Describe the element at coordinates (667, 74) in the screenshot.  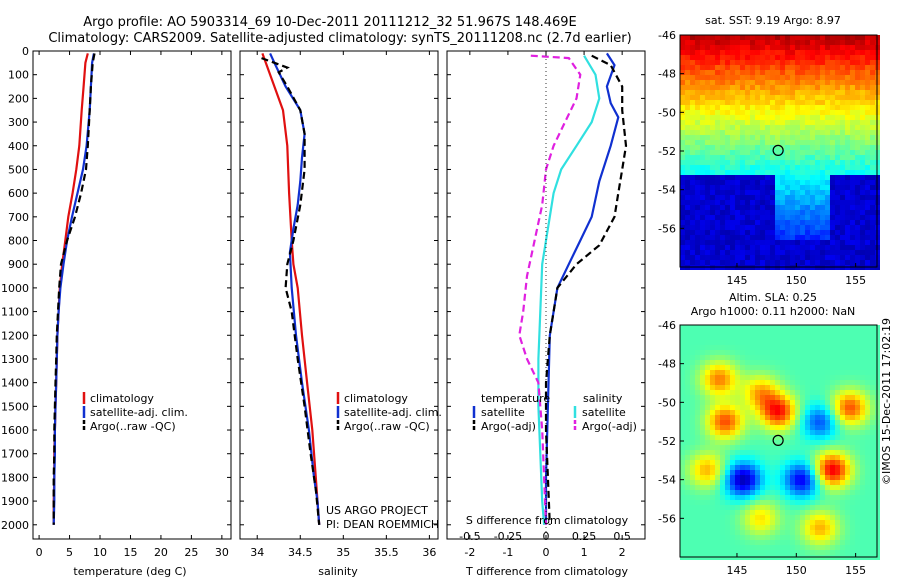
I see `y-tick-label: -48` at that location.